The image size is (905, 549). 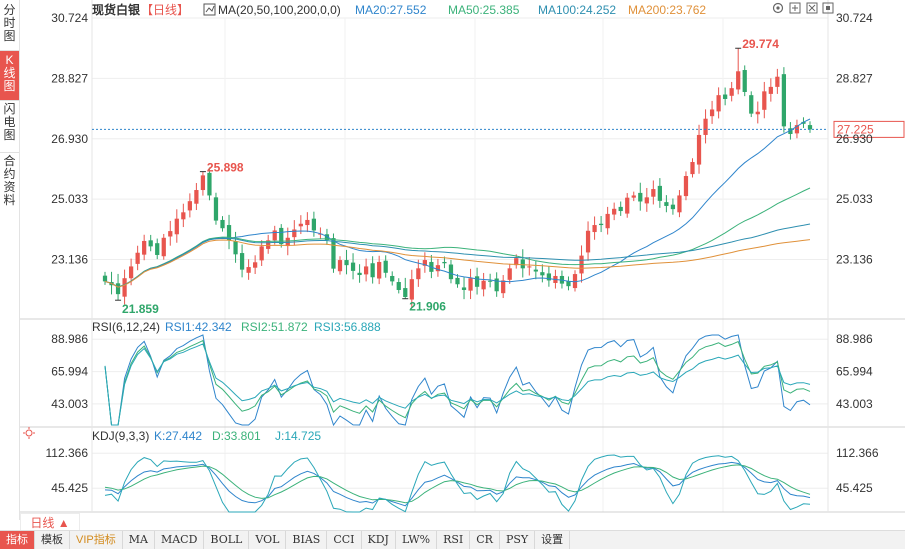 What do you see at coordinates (854, 199) in the screenshot?
I see `price-tick-right: 25.033` at bounding box center [854, 199].